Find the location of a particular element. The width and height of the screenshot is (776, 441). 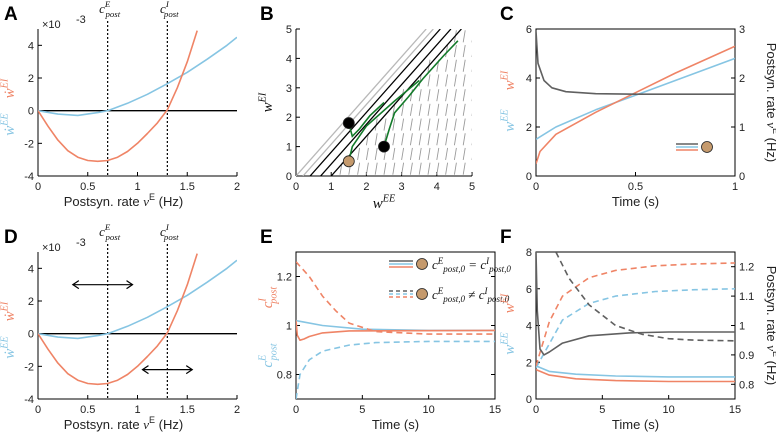

y-tick-label: 1.2 is located at coordinates (284, 278).